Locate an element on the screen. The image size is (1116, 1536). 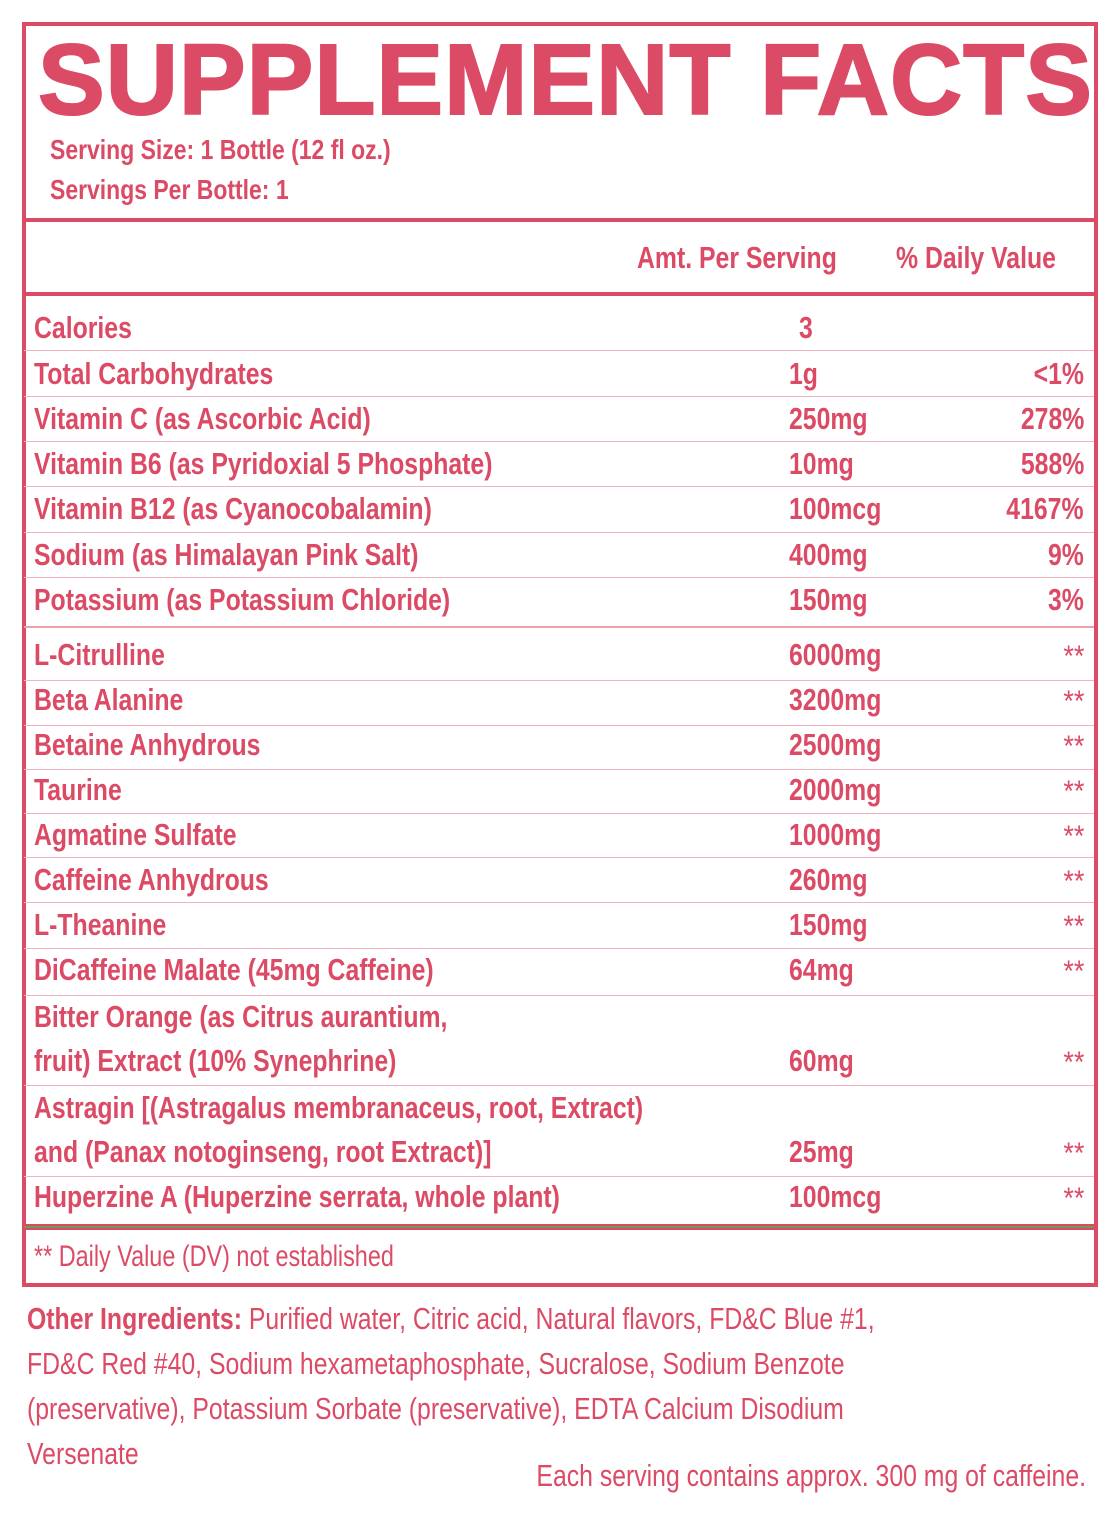
serving-size-text: Serving Size: 1 Bottle (12 fl oz.) is located at coordinates (220, 149).